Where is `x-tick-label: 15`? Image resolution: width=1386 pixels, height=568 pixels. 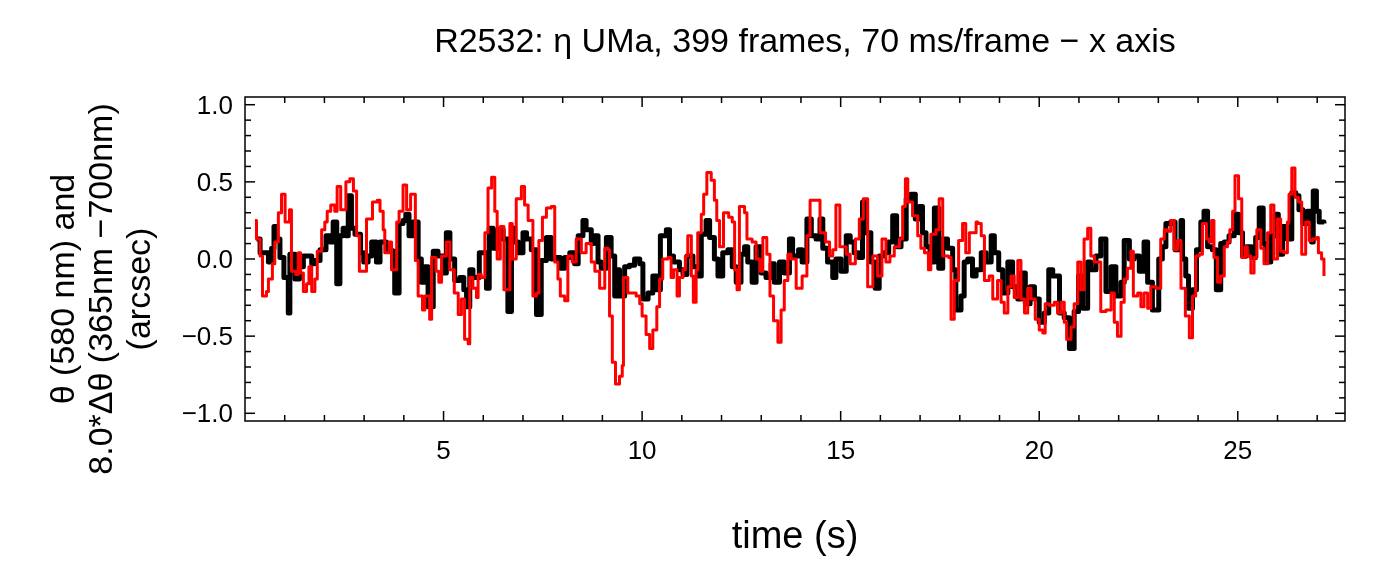
x-tick-label: 15 is located at coordinates (841, 450).